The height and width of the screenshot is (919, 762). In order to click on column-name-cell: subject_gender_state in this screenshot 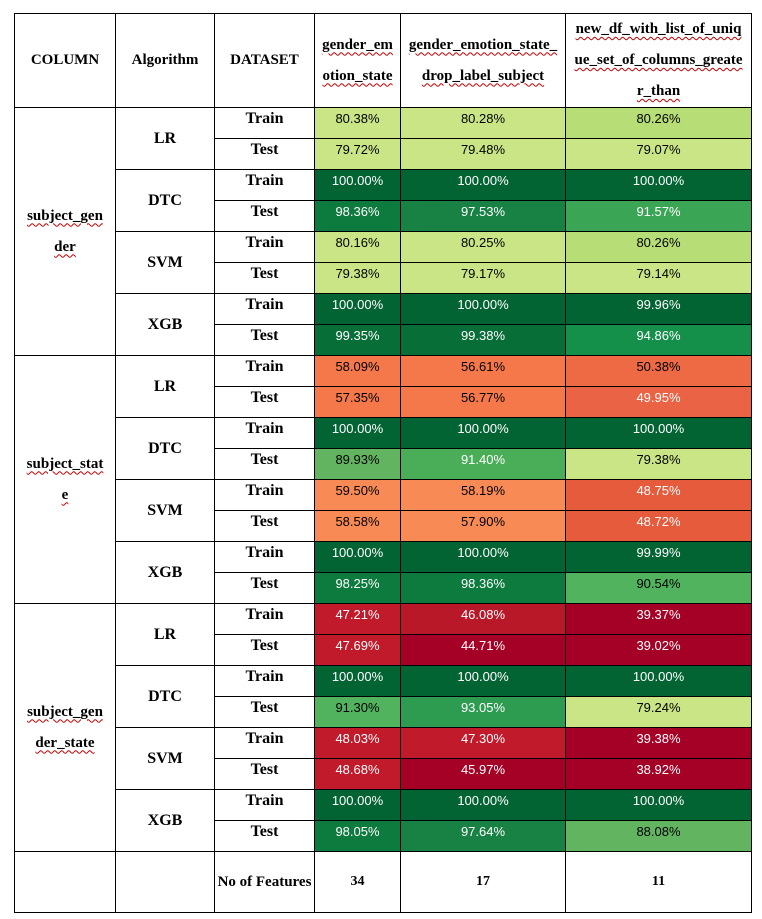, I will do `click(65, 727)`.